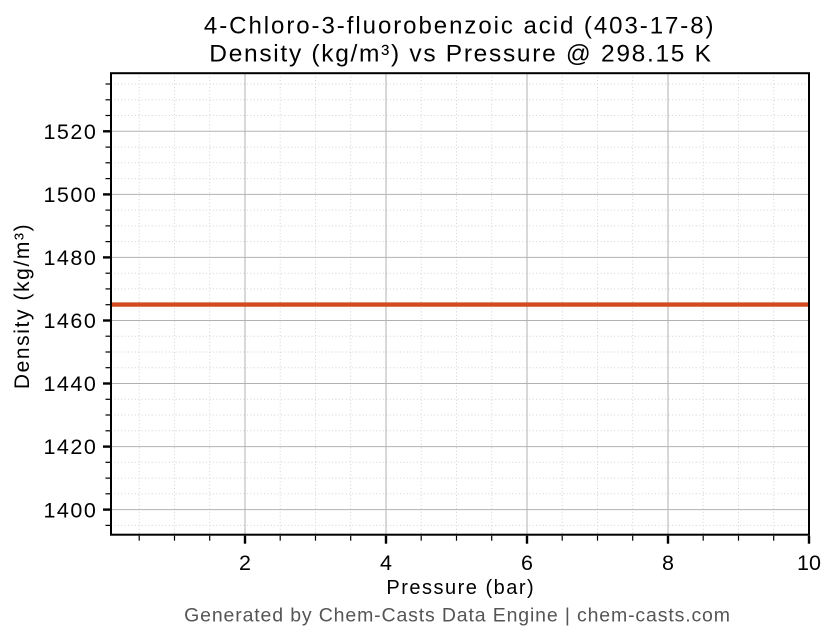 The image size is (836, 644). Describe the element at coordinates (245, 563) in the screenshot. I see `svg-text: 2` at that location.